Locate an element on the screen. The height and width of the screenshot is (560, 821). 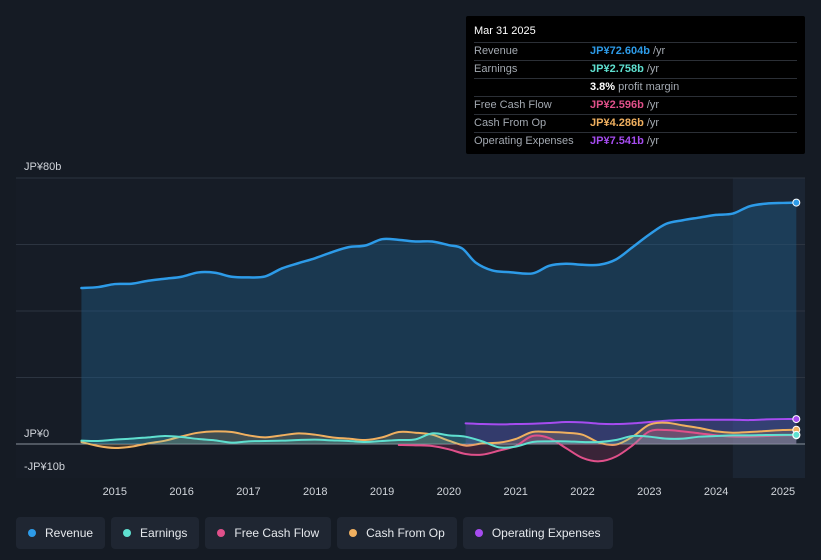
x-axis-tick-label: 2019 is located at coordinates (382, 492).